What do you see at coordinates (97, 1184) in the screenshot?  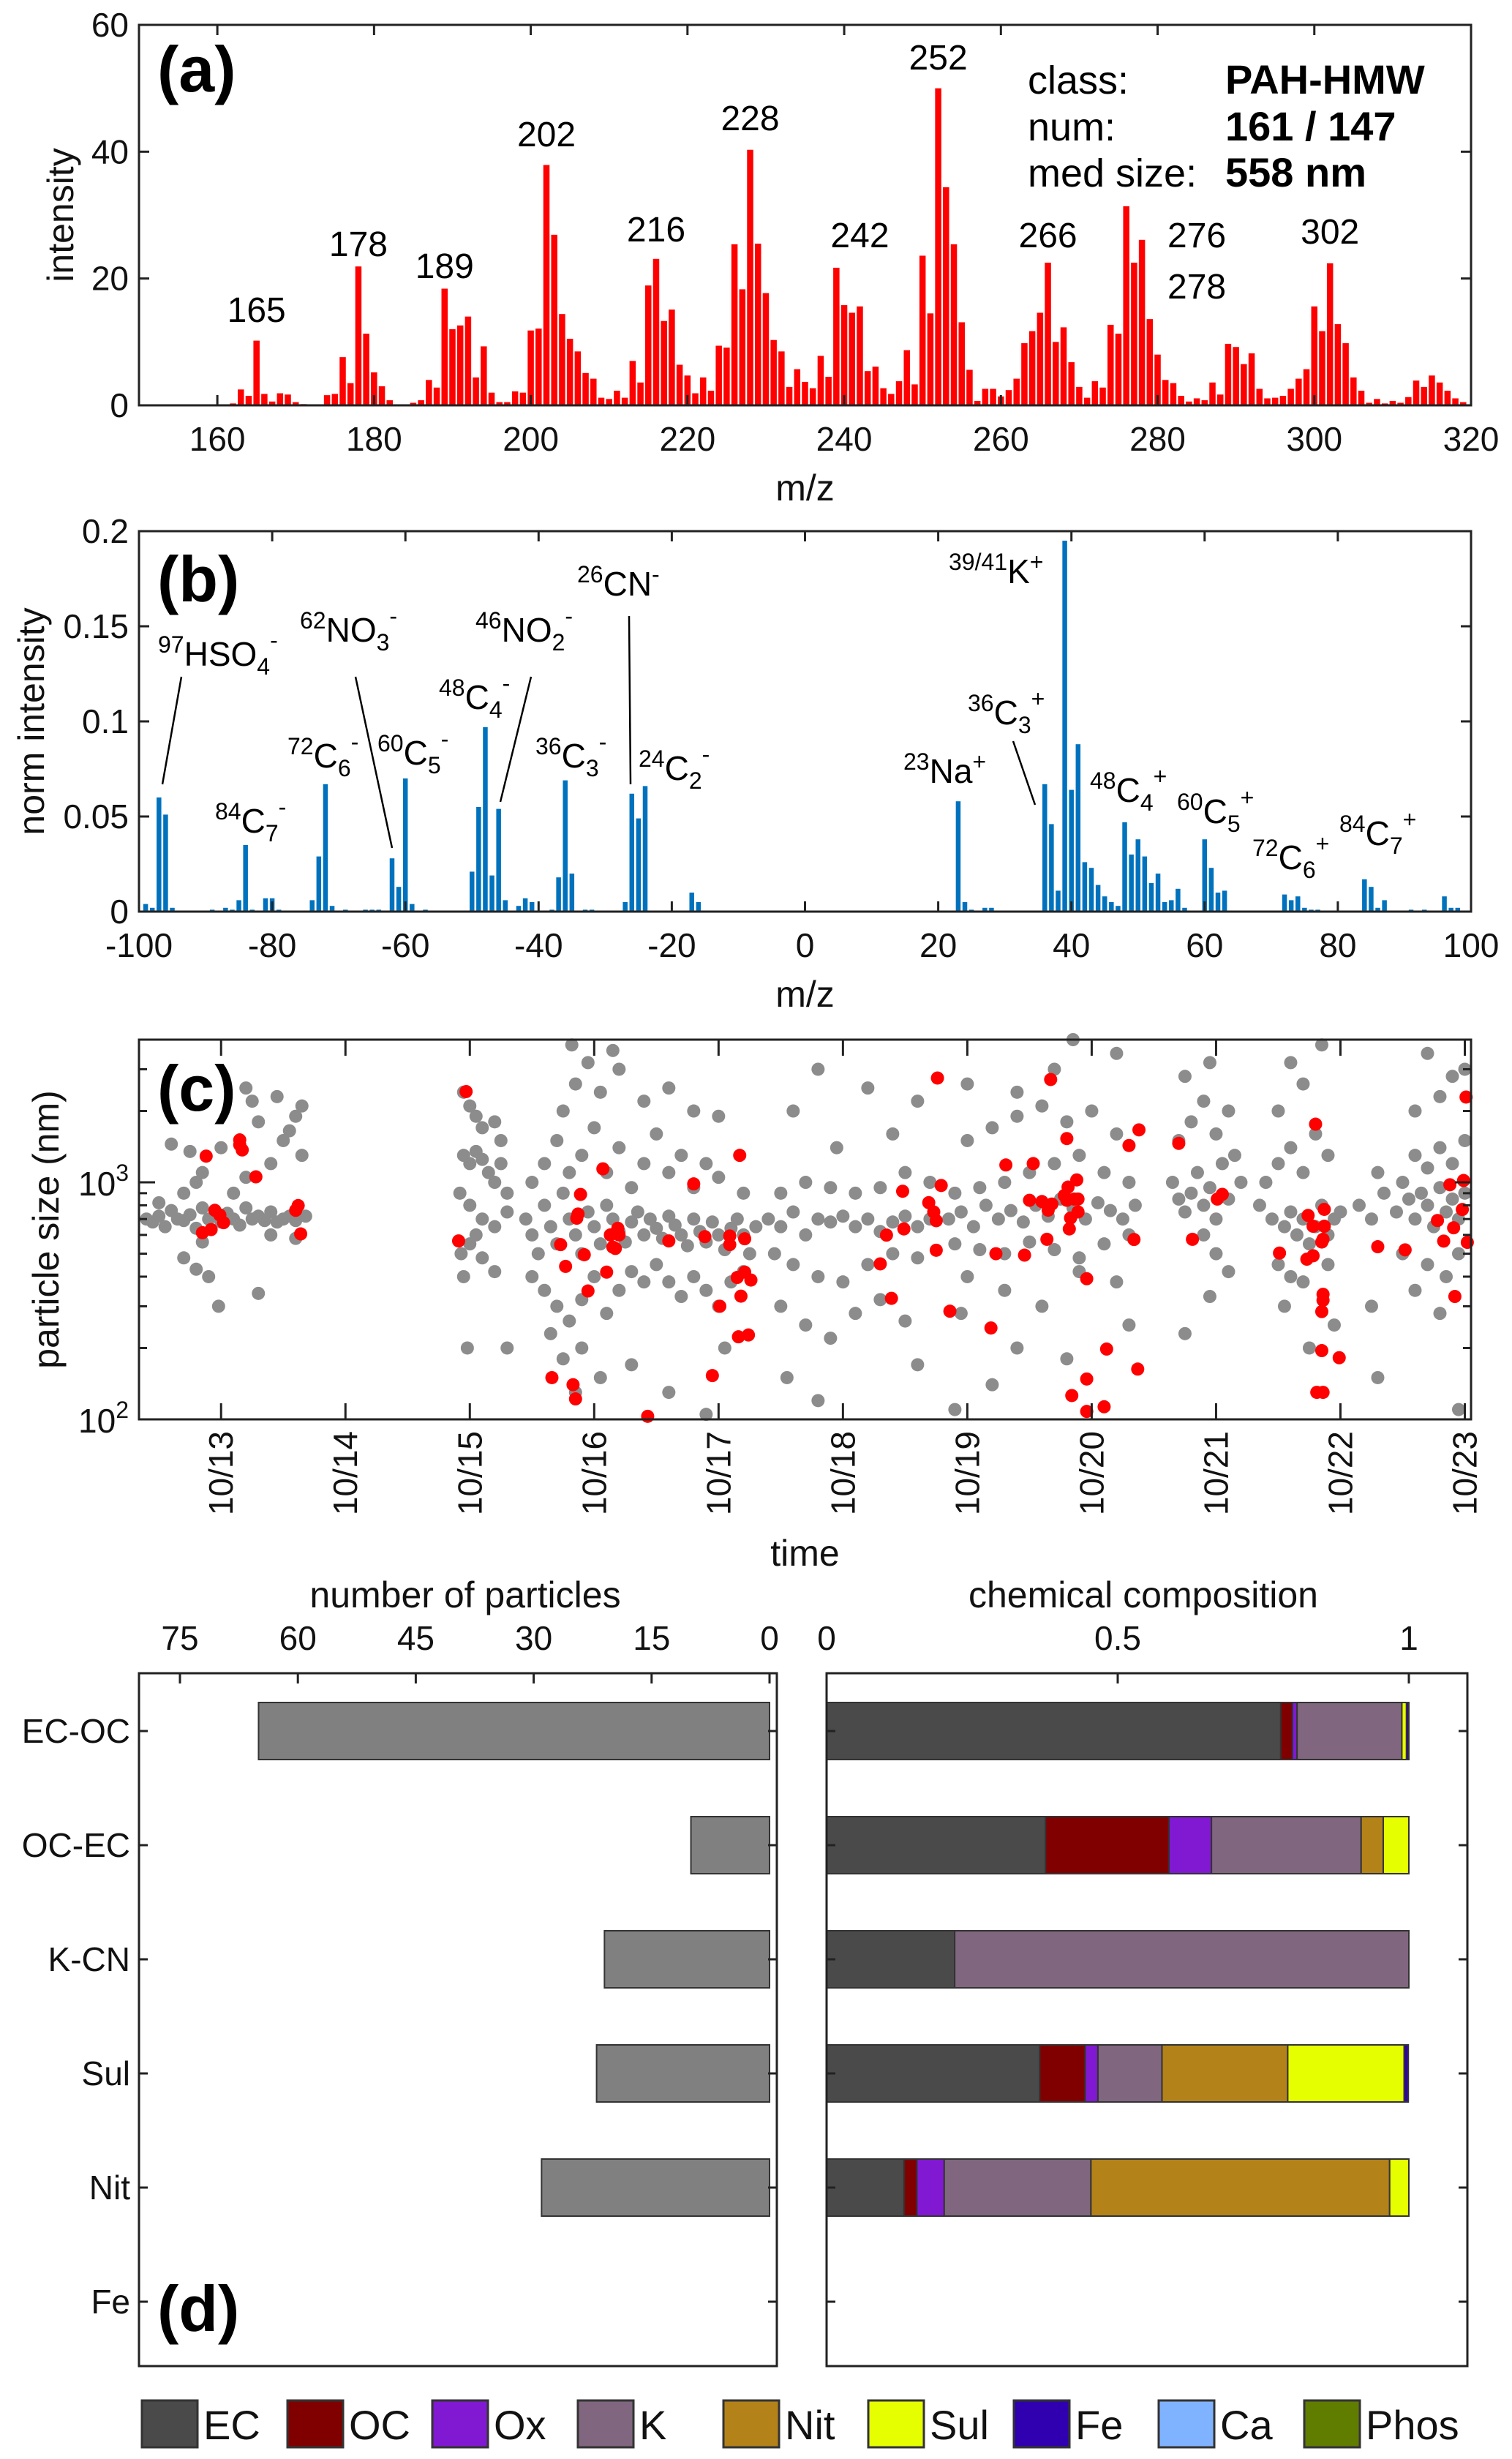 I see `tick-base: 10` at bounding box center [97, 1184].